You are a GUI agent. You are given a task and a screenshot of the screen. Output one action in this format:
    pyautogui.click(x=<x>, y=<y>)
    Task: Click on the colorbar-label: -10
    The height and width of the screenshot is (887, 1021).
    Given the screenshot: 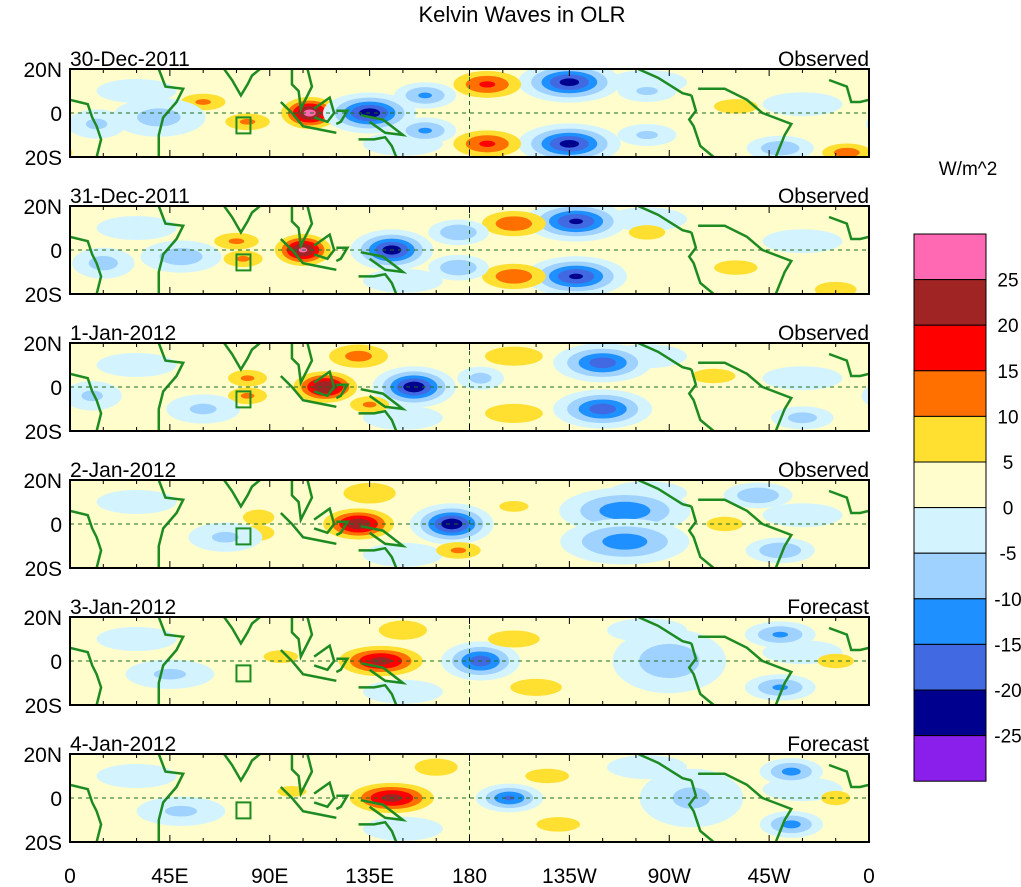 What is the action you would take?
    pyautogui.click(x=1007, y=600)
    